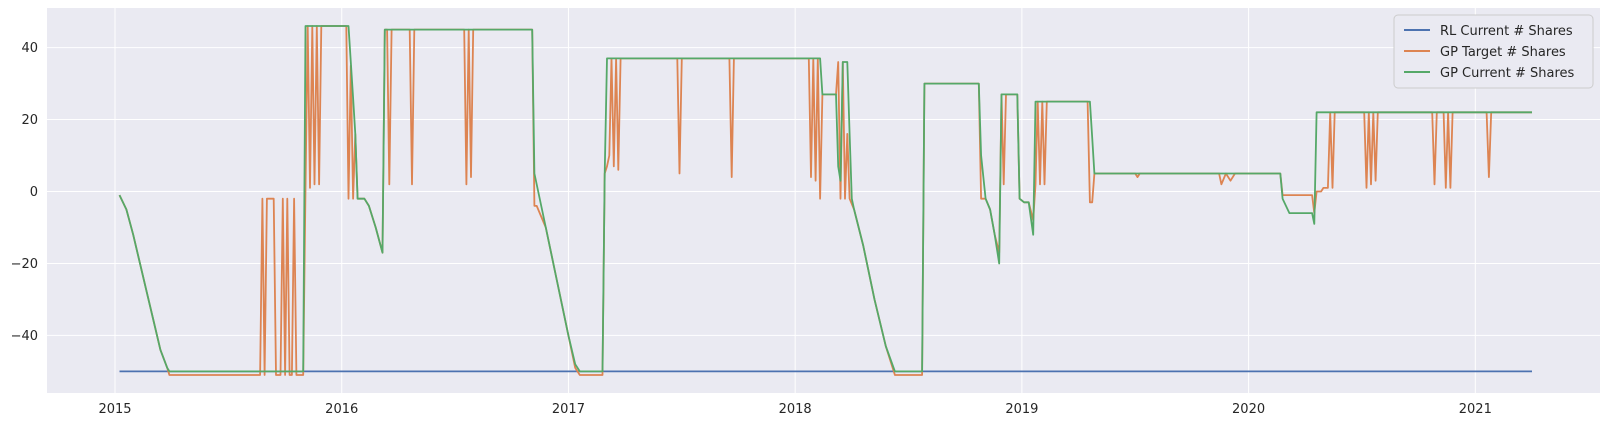  I want to click on legend-item-rl-current: RL Current # Shares, so click(1488, 31).